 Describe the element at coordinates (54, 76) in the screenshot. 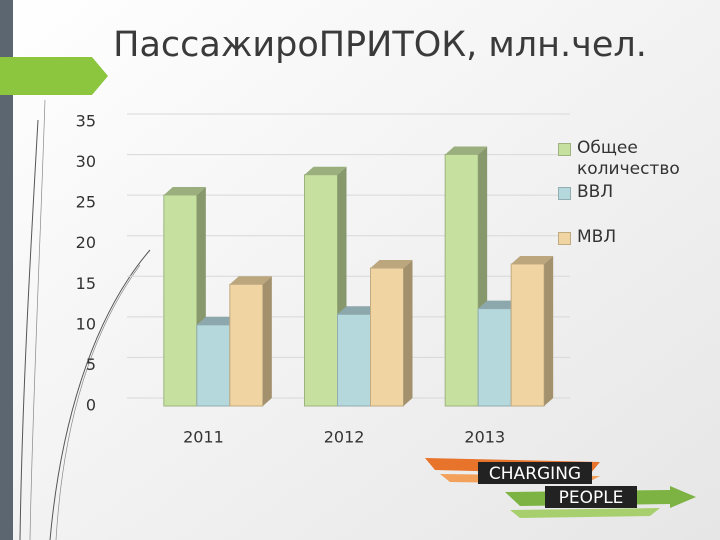

I see `title-tab` at that location.